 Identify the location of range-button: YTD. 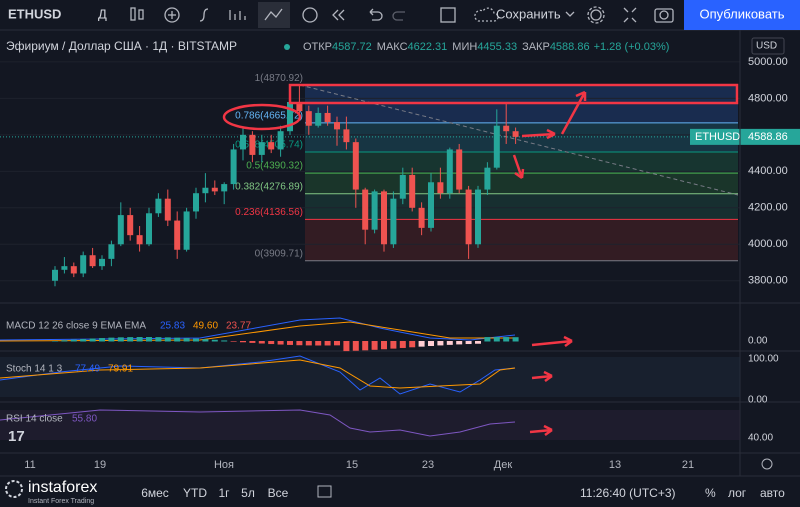
(195, 493).